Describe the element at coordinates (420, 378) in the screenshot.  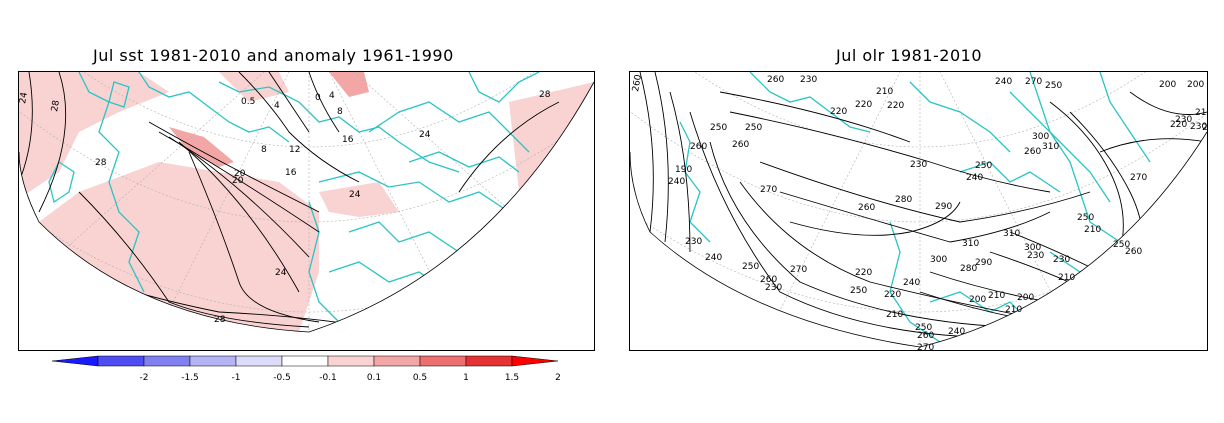
I see `colorbar-tick-label: 0.5` at that location.